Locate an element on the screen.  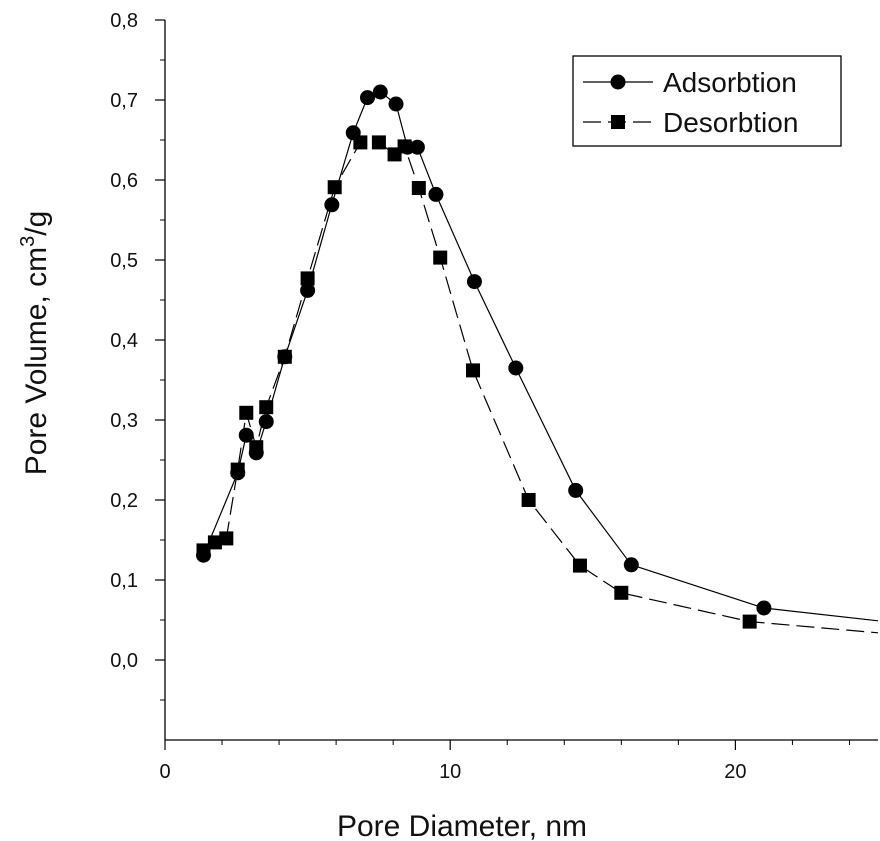
y-tick-label: 0,8 is located at coordinates (124, 21).